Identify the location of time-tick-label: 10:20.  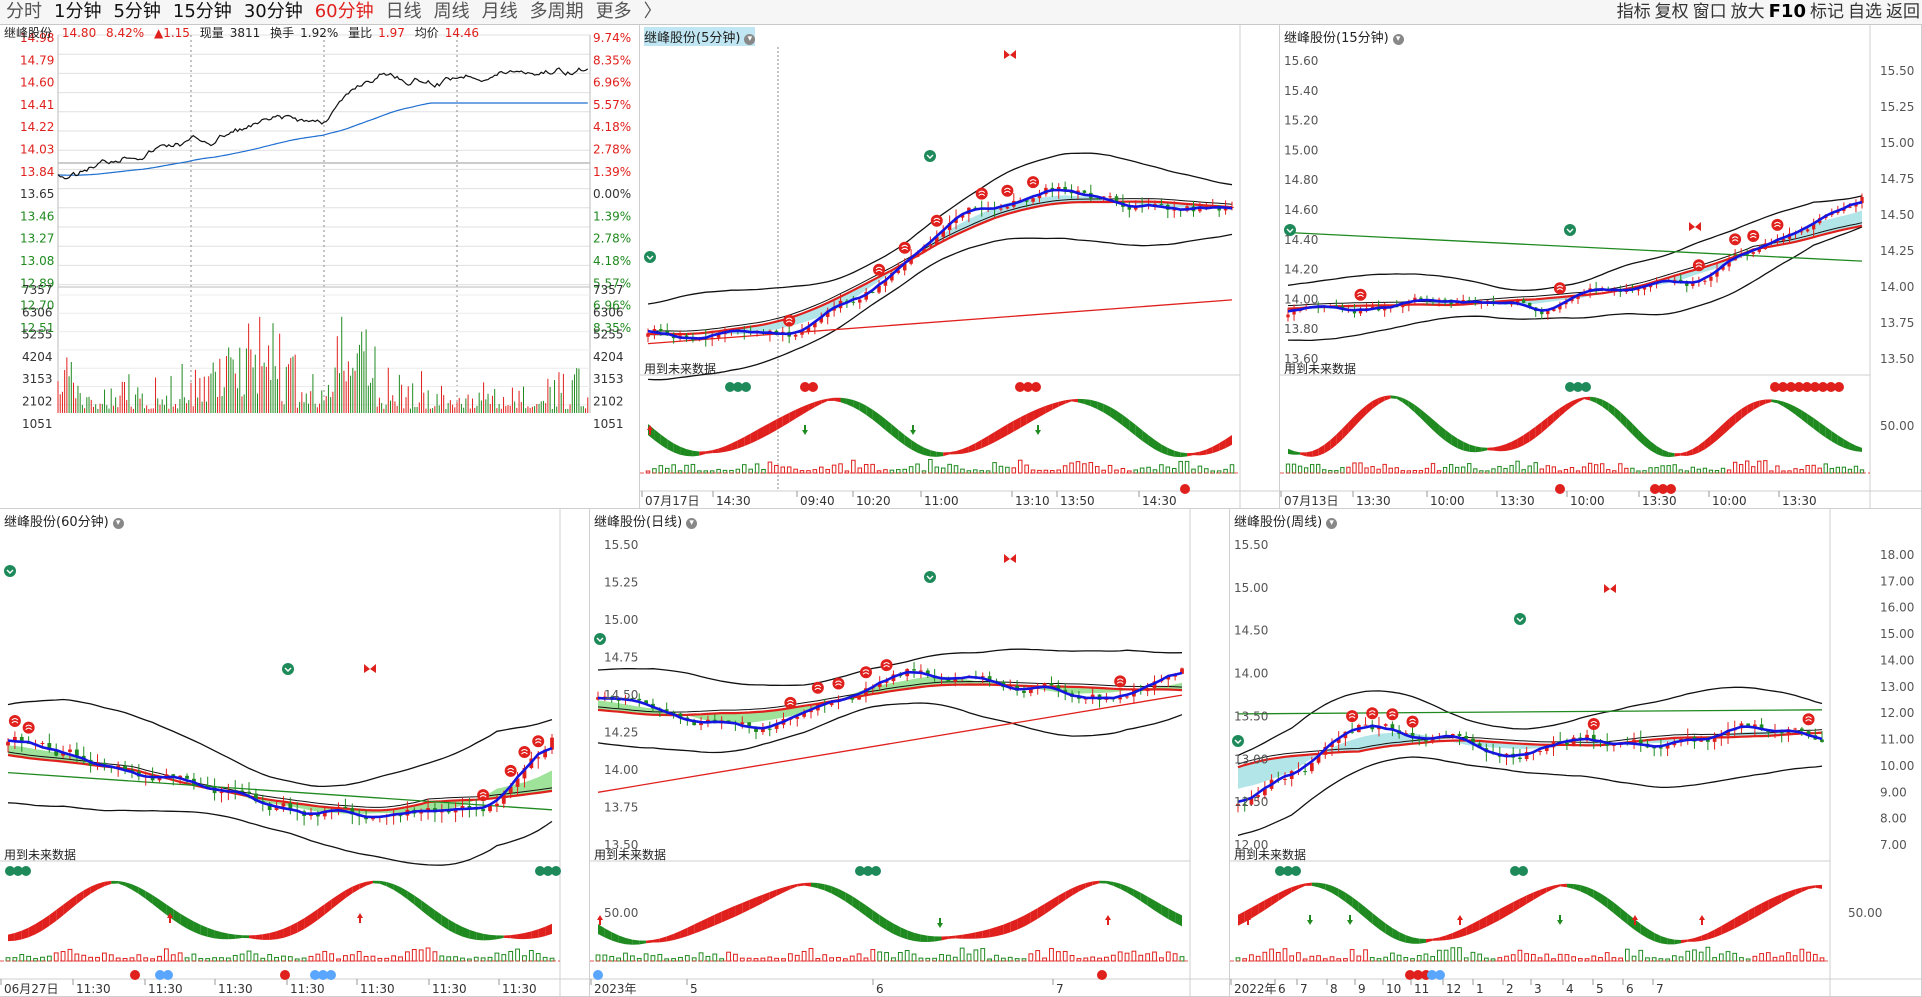
(873, 501).